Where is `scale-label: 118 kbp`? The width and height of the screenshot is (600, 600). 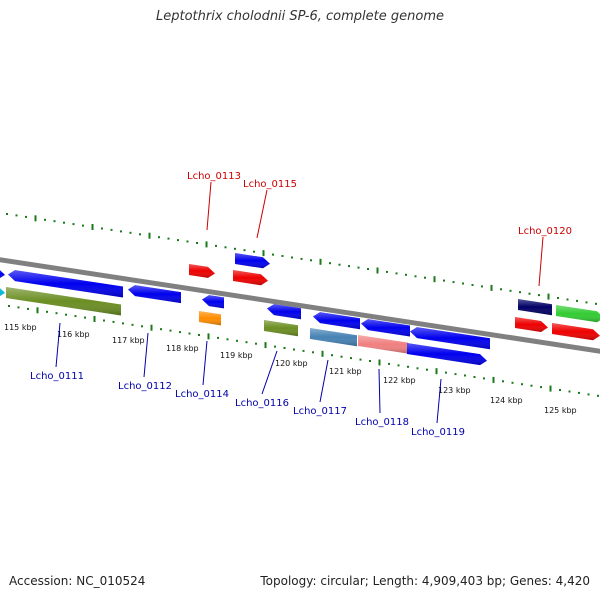 scale-label: 118 kbp is located at coordinates (182, 348).